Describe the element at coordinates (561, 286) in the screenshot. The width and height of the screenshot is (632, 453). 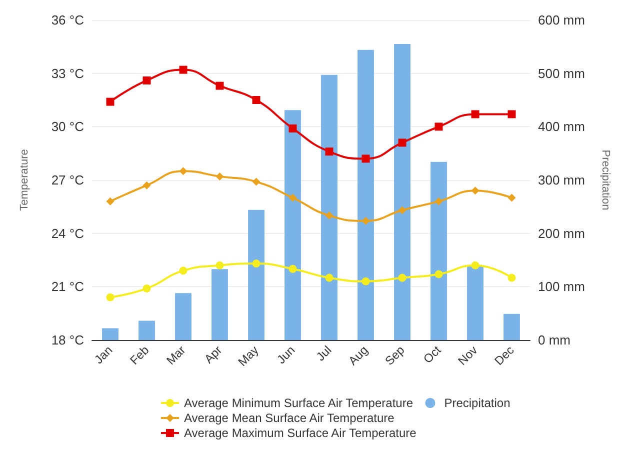
I see `y2-tick-label: 100 mm` at that location.